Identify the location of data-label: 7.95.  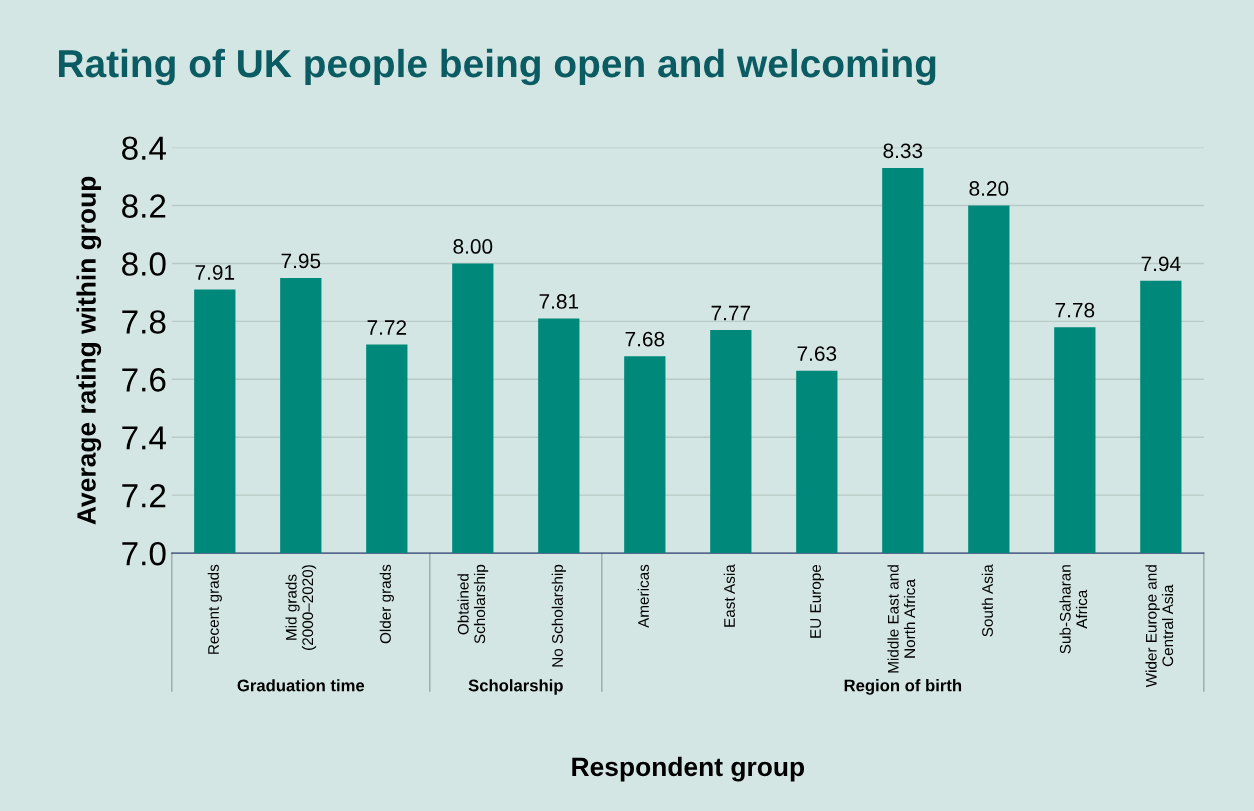
(301, 261).